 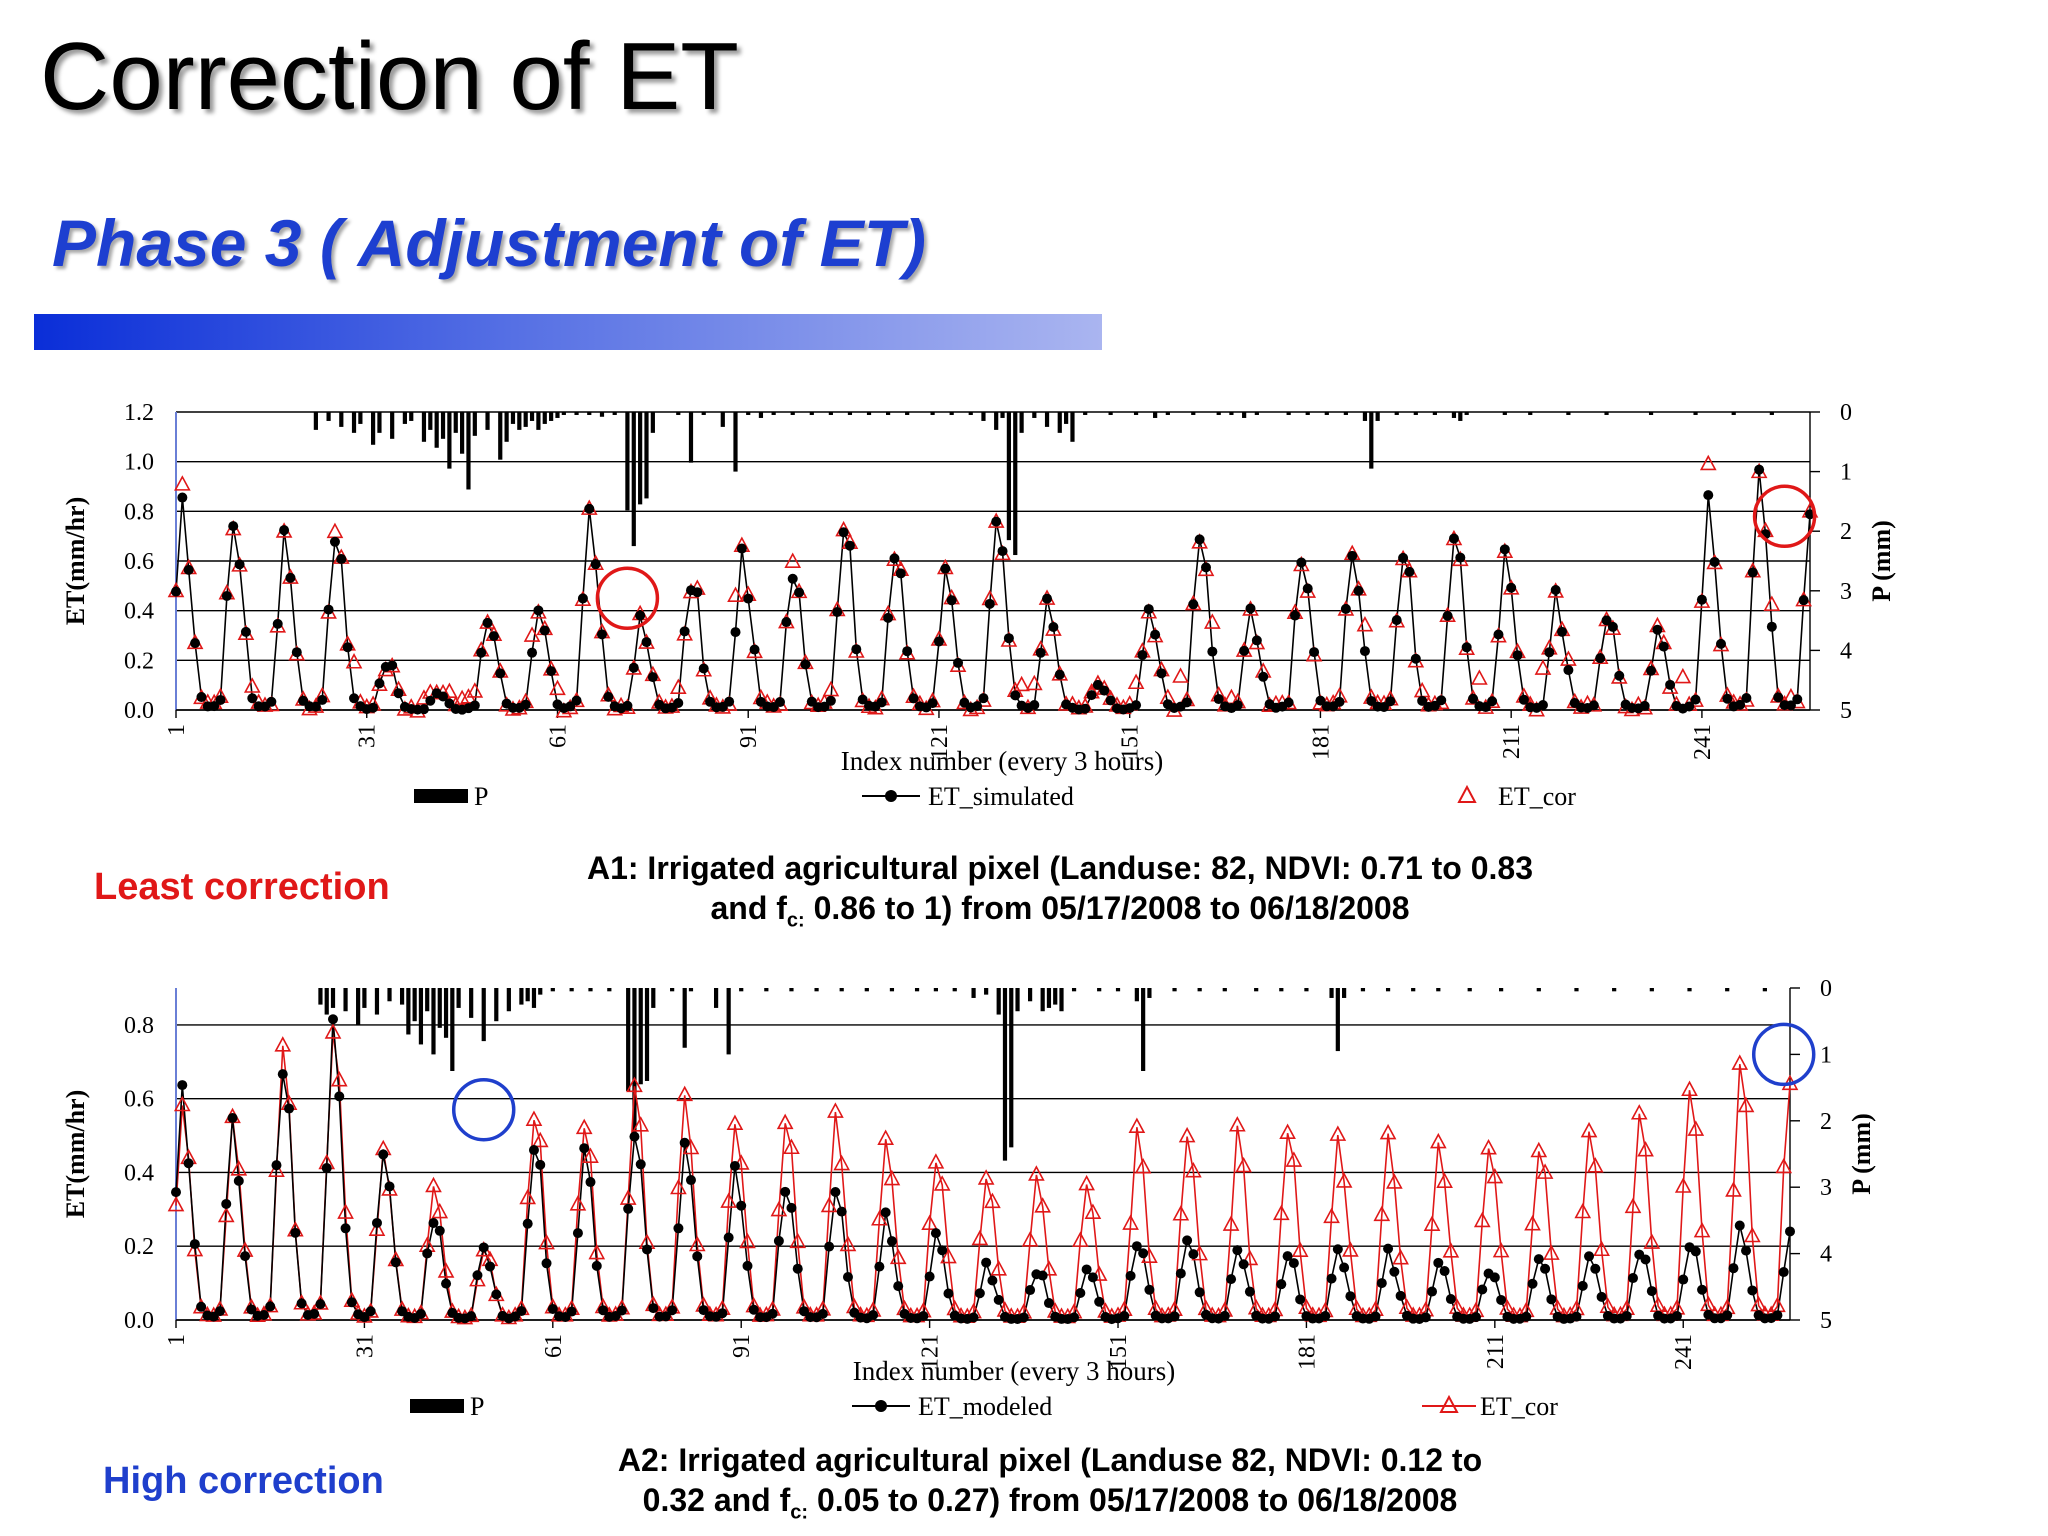 I want to click on y2-axis-title: P (mm), so click(x=1881, y=561).